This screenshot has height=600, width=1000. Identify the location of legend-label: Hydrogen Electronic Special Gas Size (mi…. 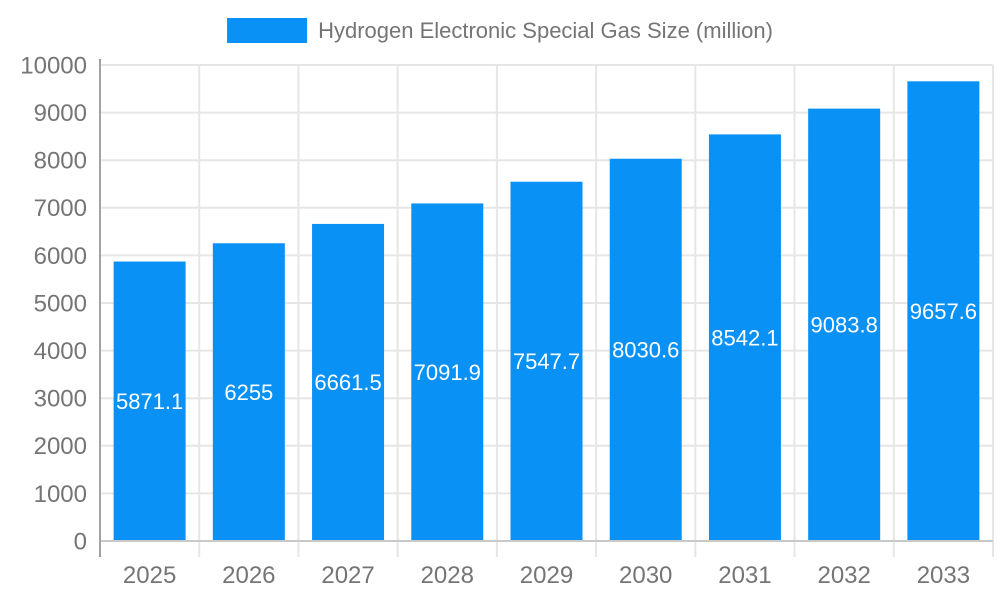
(545, 30).